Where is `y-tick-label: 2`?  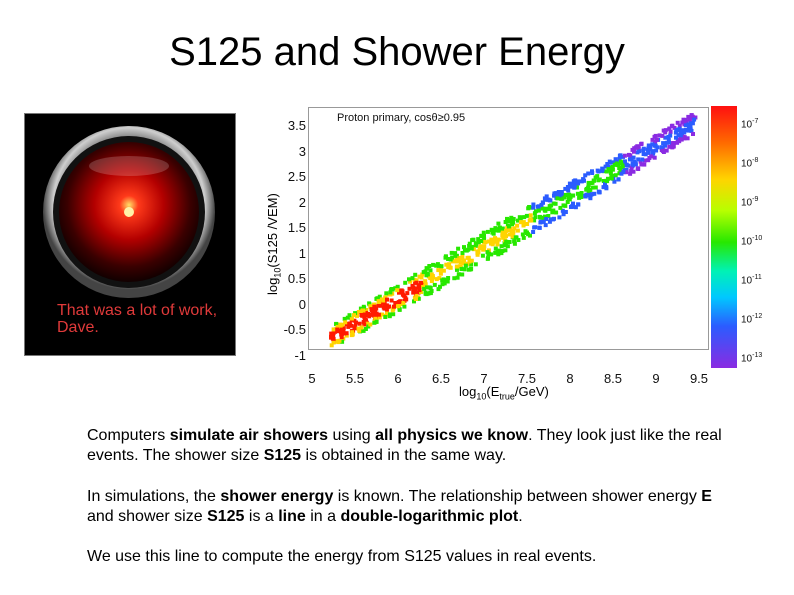 y-tick-label: 2 is located at coordinates (302, 202).